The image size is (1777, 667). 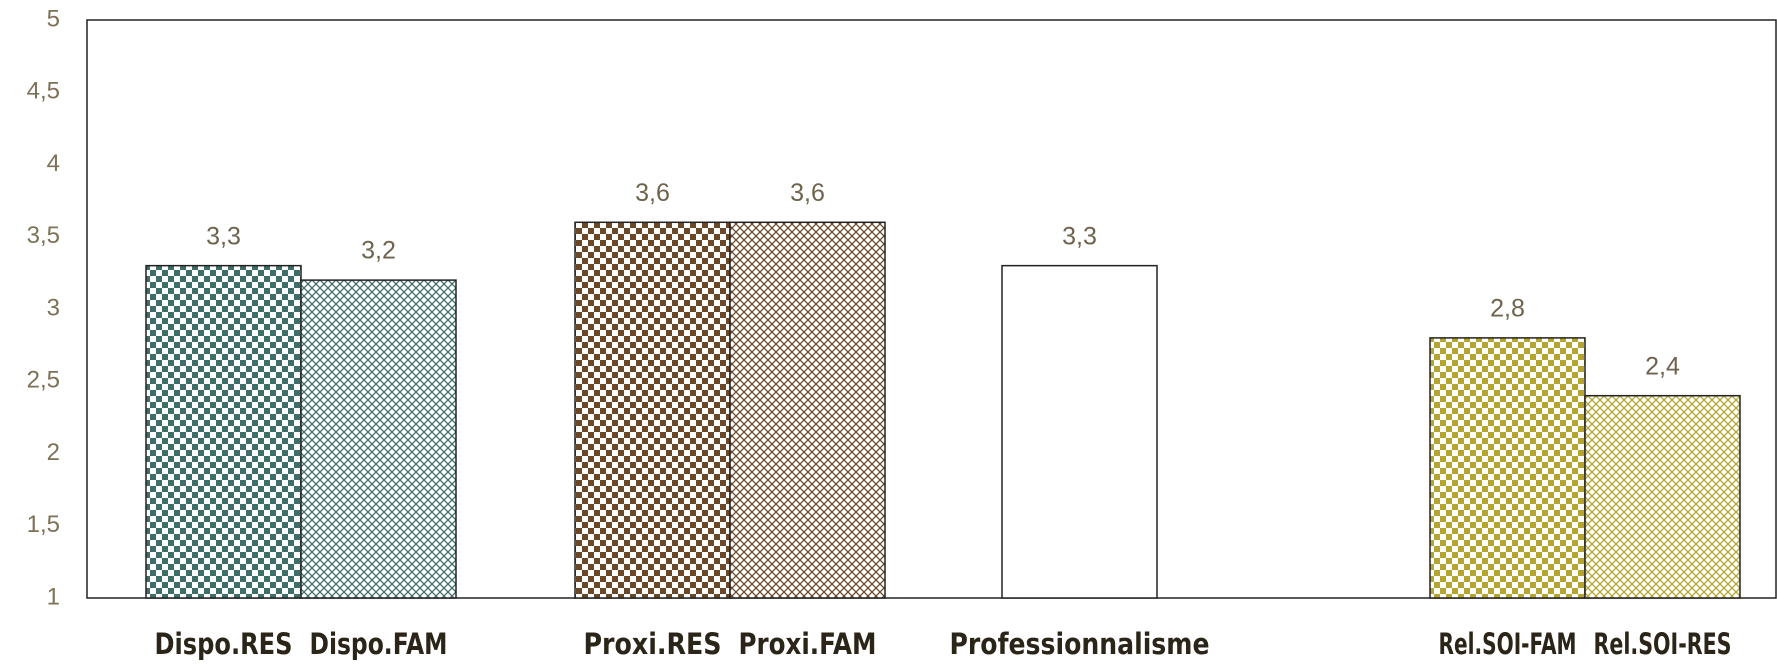 I want to click on y-tick-label: 1,5, so click(x=43, y=524).